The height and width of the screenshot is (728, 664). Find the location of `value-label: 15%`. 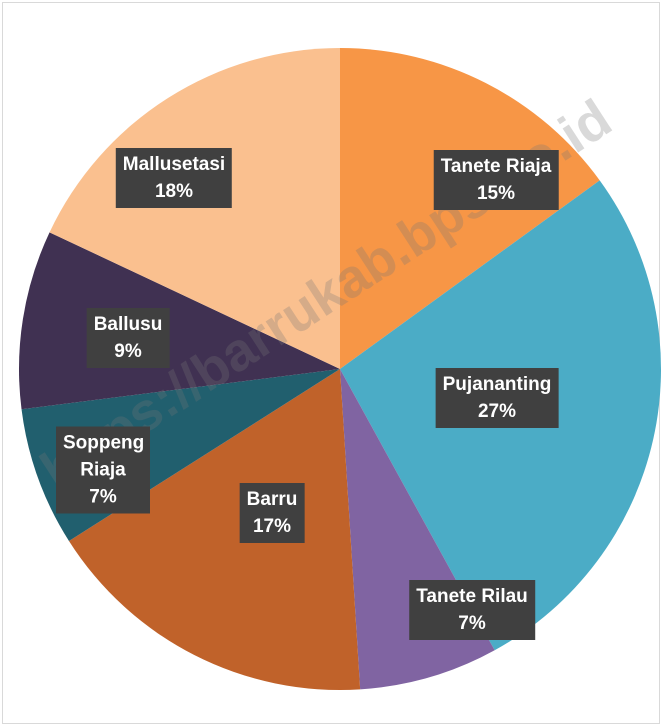

value-label: 15% is located at coordinates (496, 193).